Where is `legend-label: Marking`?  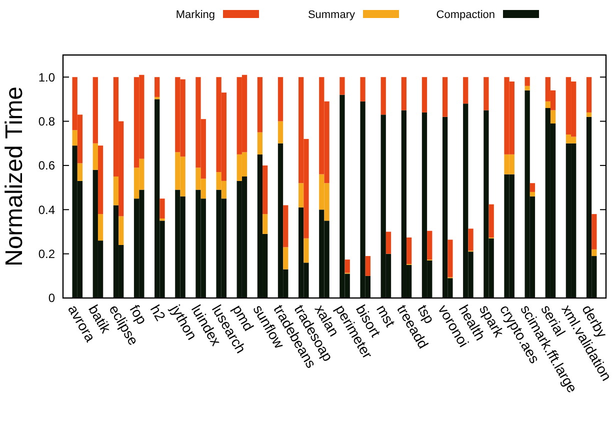 legend-label: Marking is located at coordinates (195, 14).